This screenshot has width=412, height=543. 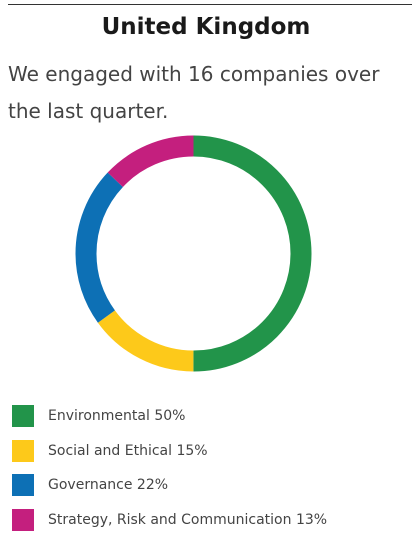 I want to click on legend-swatch-governance, so click(x=23, y=485).